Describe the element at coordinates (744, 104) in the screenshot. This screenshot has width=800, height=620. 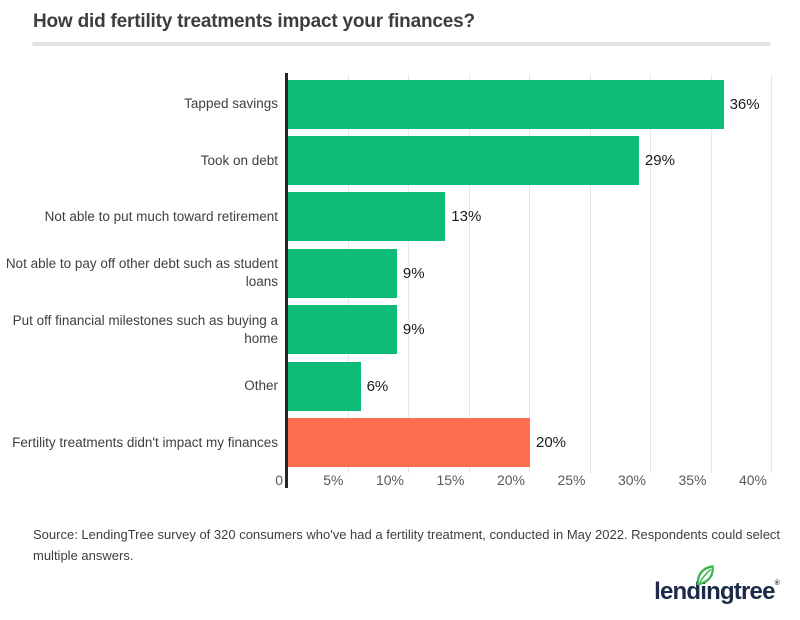
I see `value-label: 36%` at that location.